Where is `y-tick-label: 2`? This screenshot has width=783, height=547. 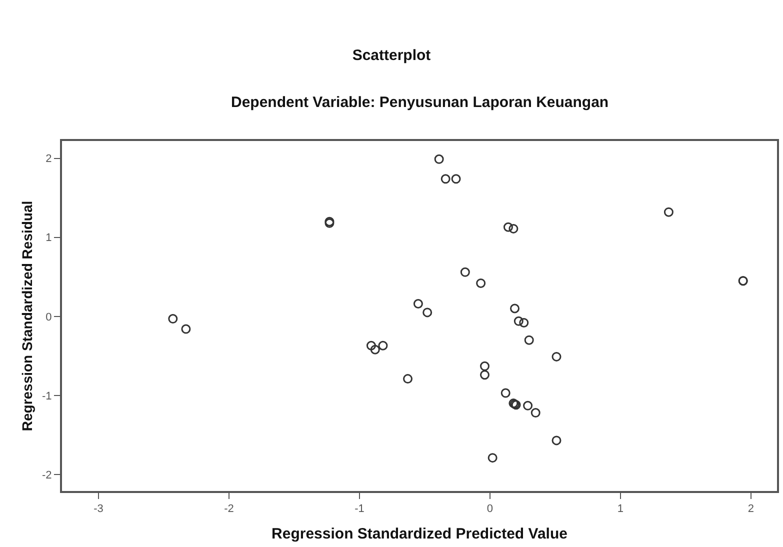 y-tick-label: 2 is located at coordinates (49, 159).